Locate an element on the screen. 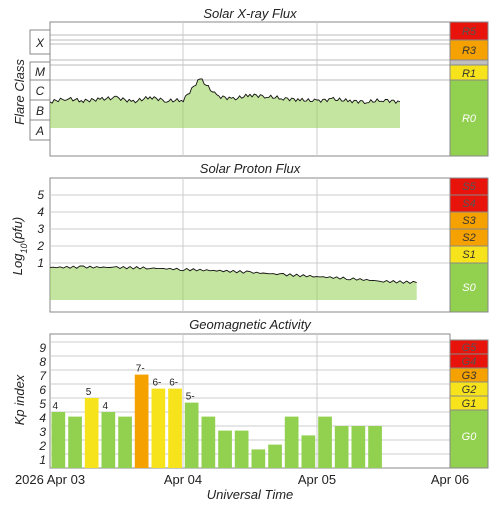  xray-radio-scale is located at coordinates (469, 89).